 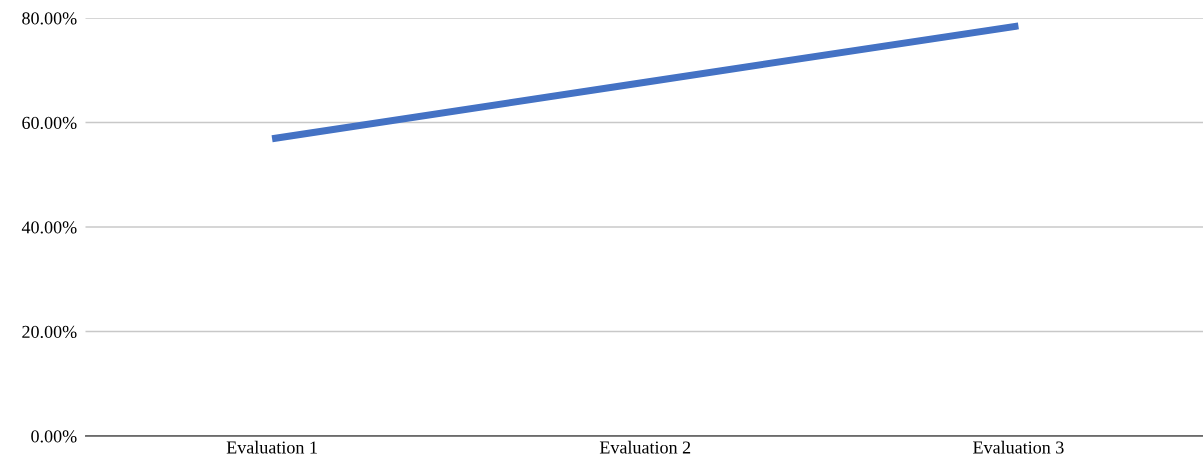 What do you see at coordinates (1018, 447) in the screenshot?
I see `x-tick-label: Evaluation 3` at bounding box center [1018, 447].